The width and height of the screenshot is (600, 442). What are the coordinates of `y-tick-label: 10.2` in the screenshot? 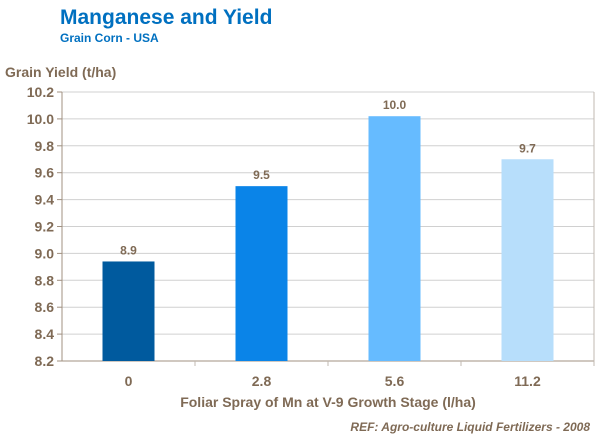 It's located at (40, 92).